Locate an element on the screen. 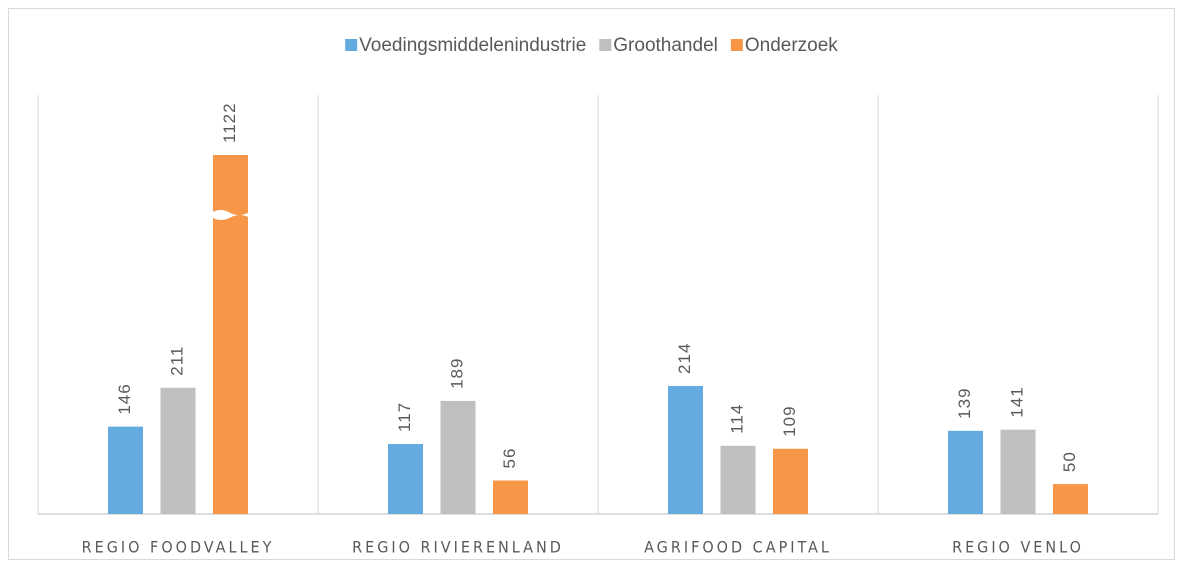 Image resolution: width=1183 pixels, height=568 pixels. data-label: 211 is located at coordinates (176, 361).